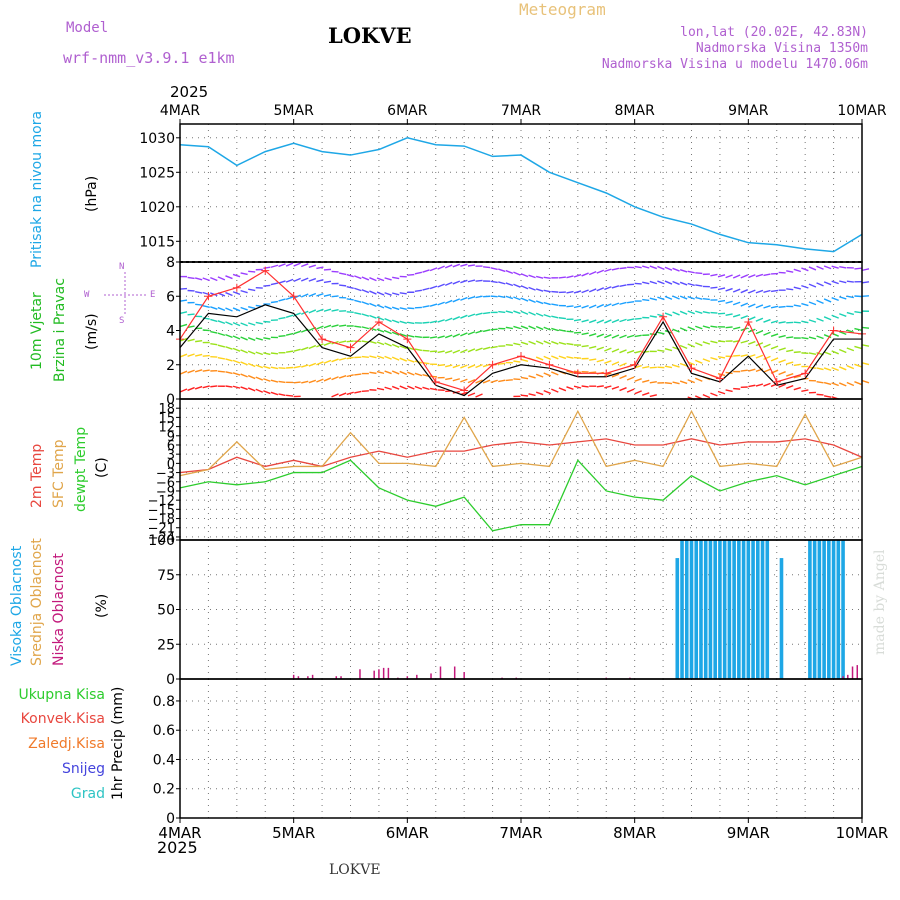  Describe the element at coordinates (161, 541) in the screenshot. I see `cloud-ytick-label: 100` at that location.